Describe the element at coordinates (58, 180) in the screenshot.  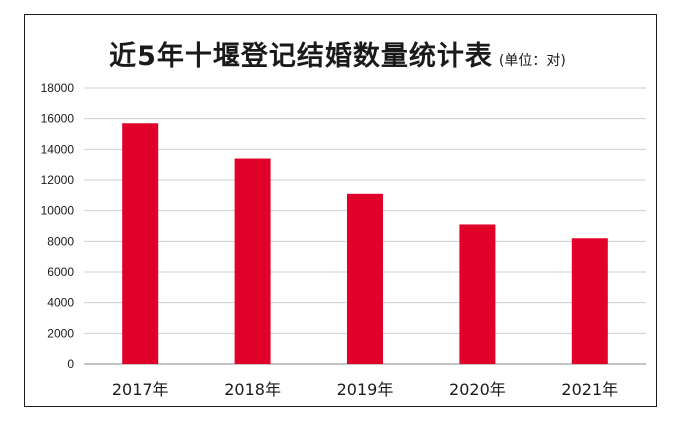
I see `y-tick-label: 12000` at that location.